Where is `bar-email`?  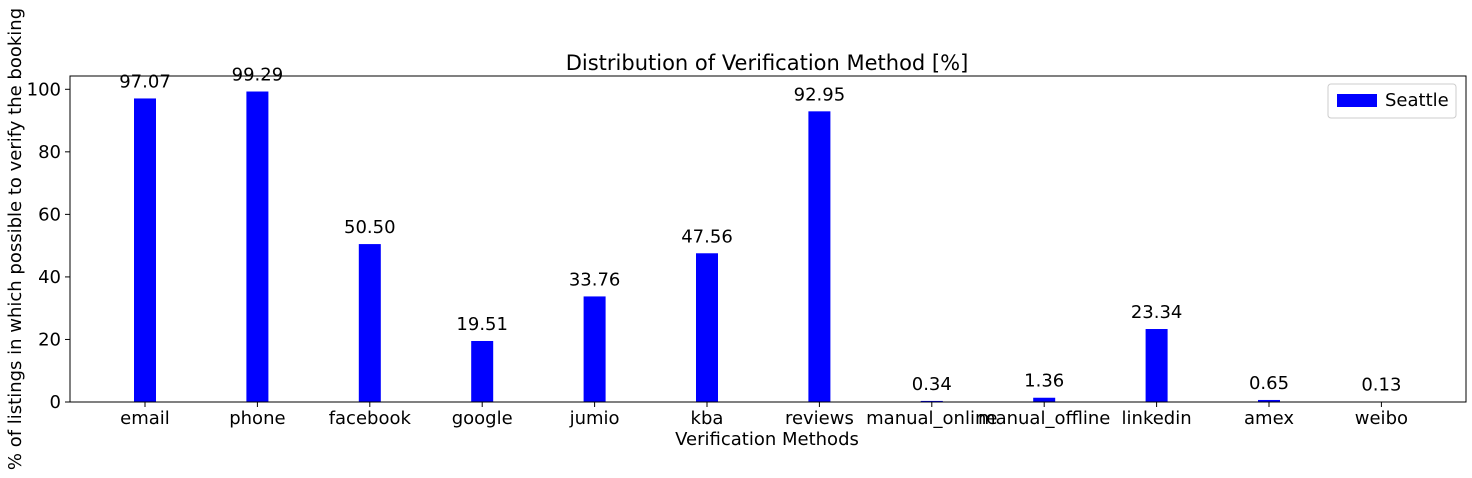
bar-email is located at coordinates (145, 250).